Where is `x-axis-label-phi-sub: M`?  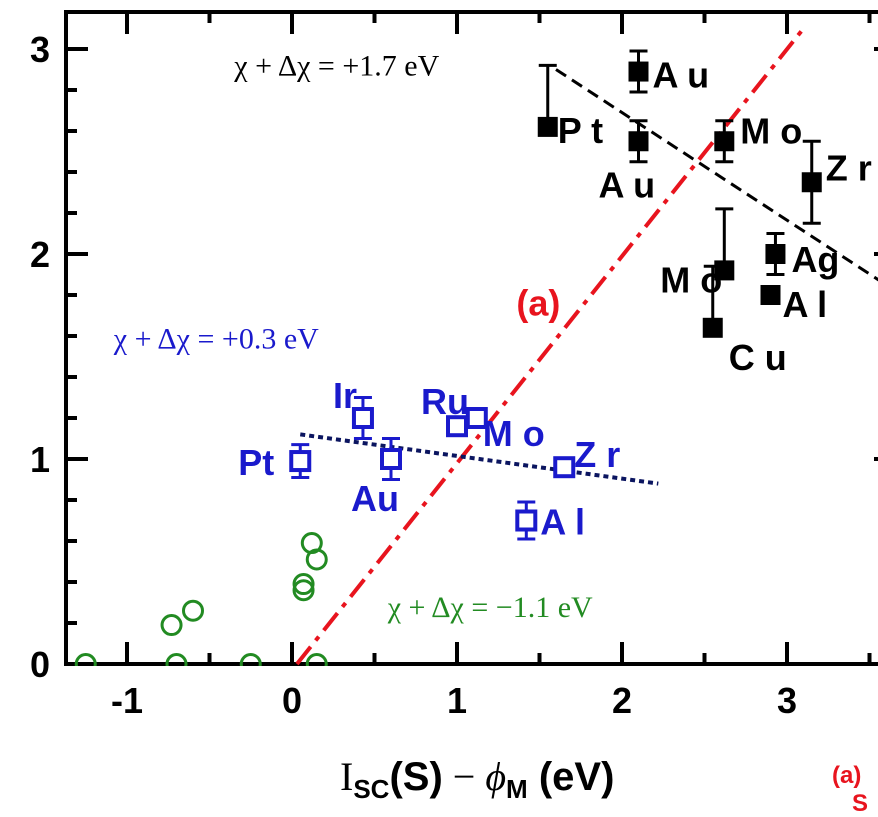
x-axis-label-phi-sub: M is located at coordinates (517, 789).